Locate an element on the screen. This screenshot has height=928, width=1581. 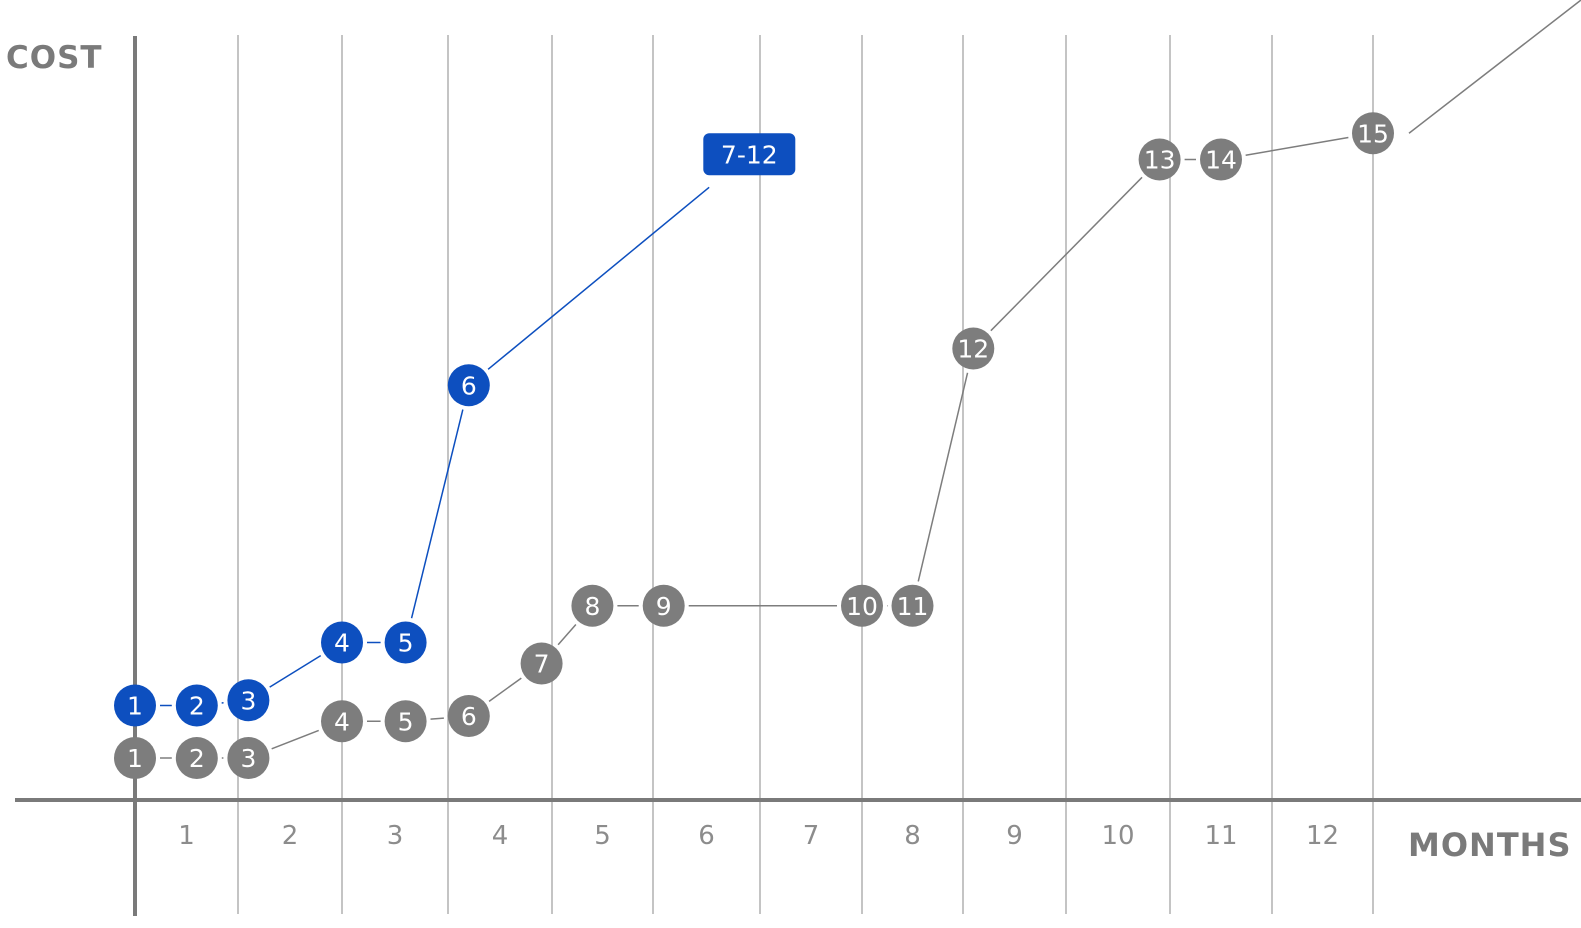
x-tick-label: 8 is located at coordinates (912, 836).